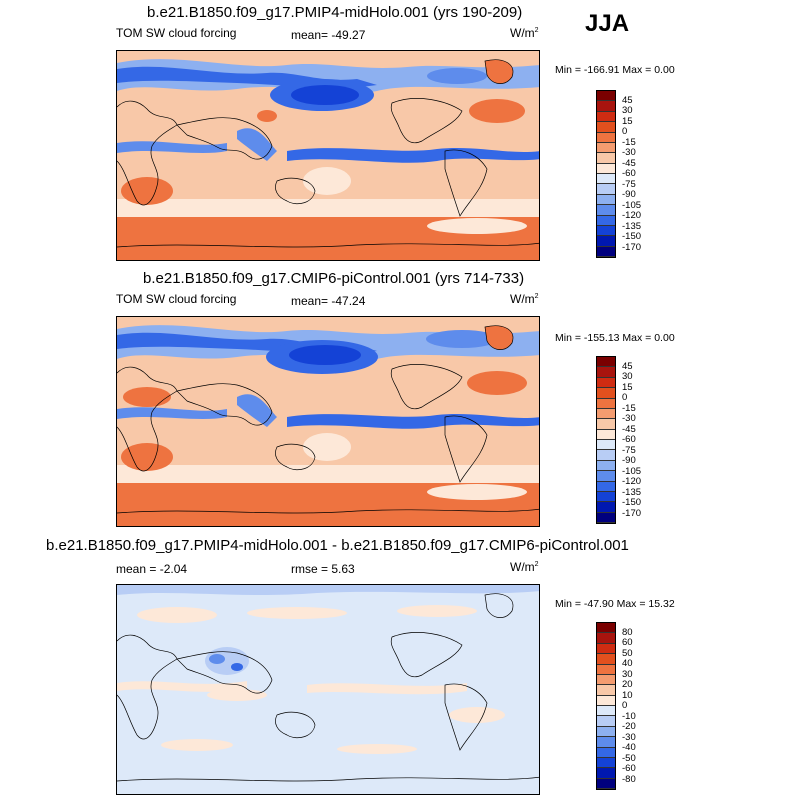 This screenshot has width=800, height=800. Describe the element at coordinates (629, 194) in the screenshot. I see `colorbar-tick-label: -90` at that location.